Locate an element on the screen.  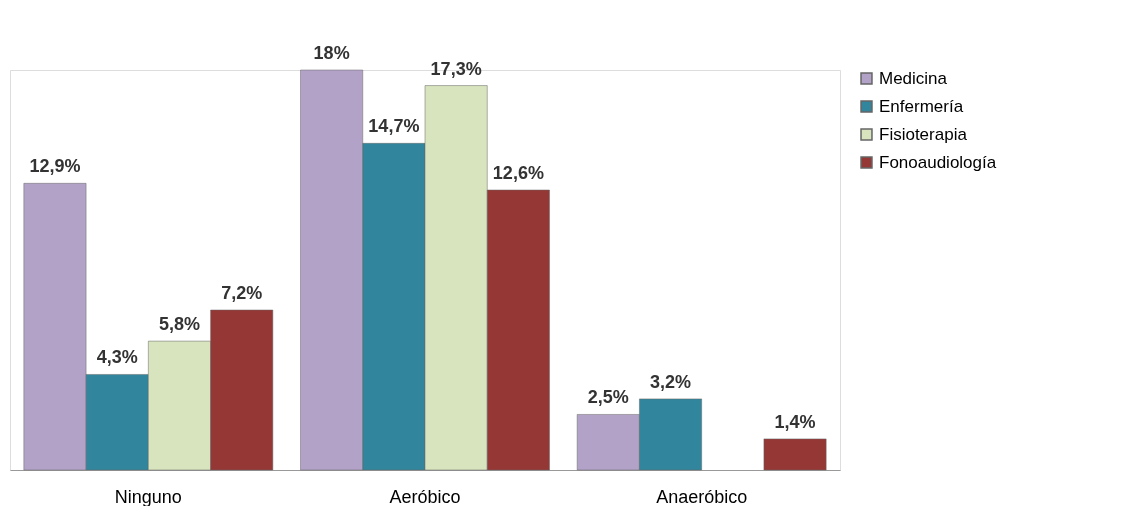
data-label: 12,9% is located at coordinates (55, 166).